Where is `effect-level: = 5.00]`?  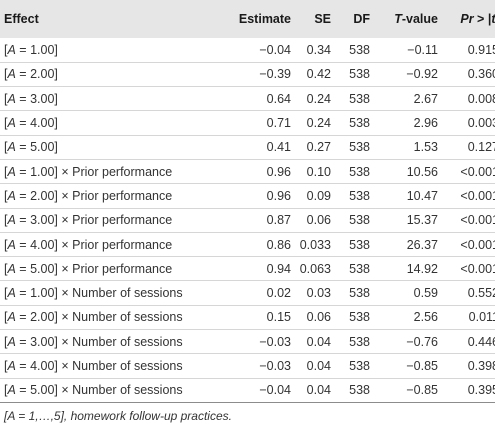 effect-level: = 5.00] is located at coordinates (36, 268).